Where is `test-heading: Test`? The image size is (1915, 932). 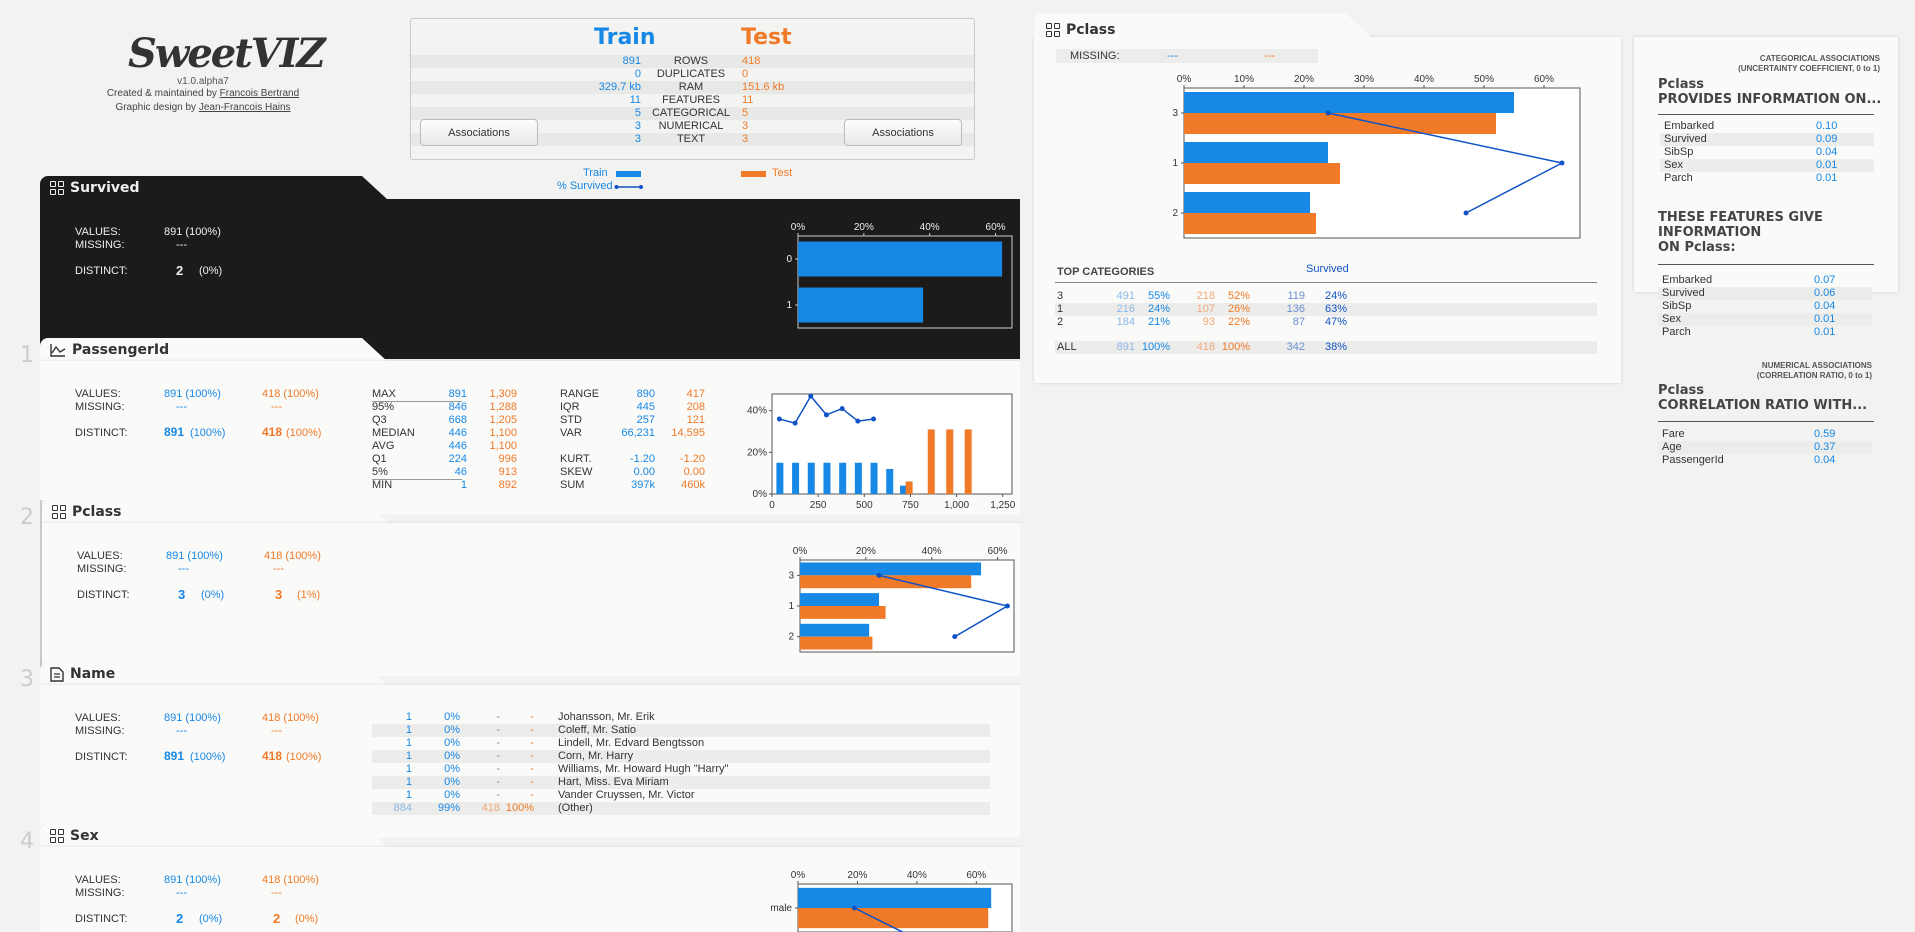
test-heading: Test is located at coordinates (766, 37).